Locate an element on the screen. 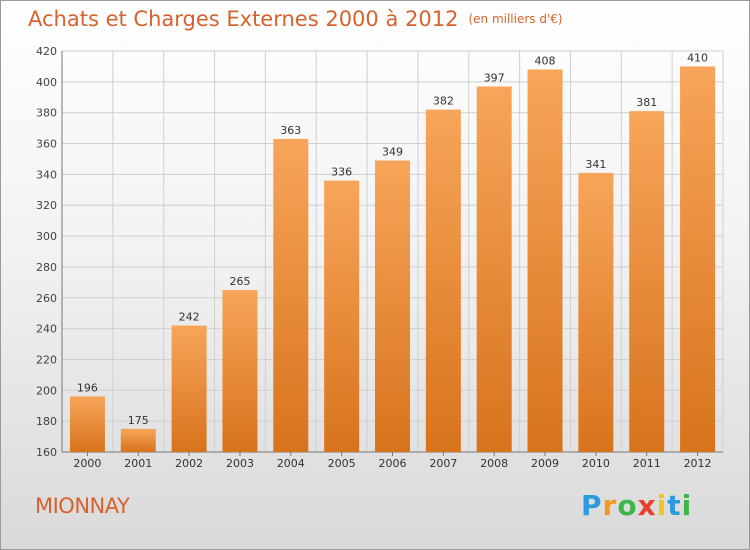  y-tick-label: 360 is located at coordinates (46, 144).